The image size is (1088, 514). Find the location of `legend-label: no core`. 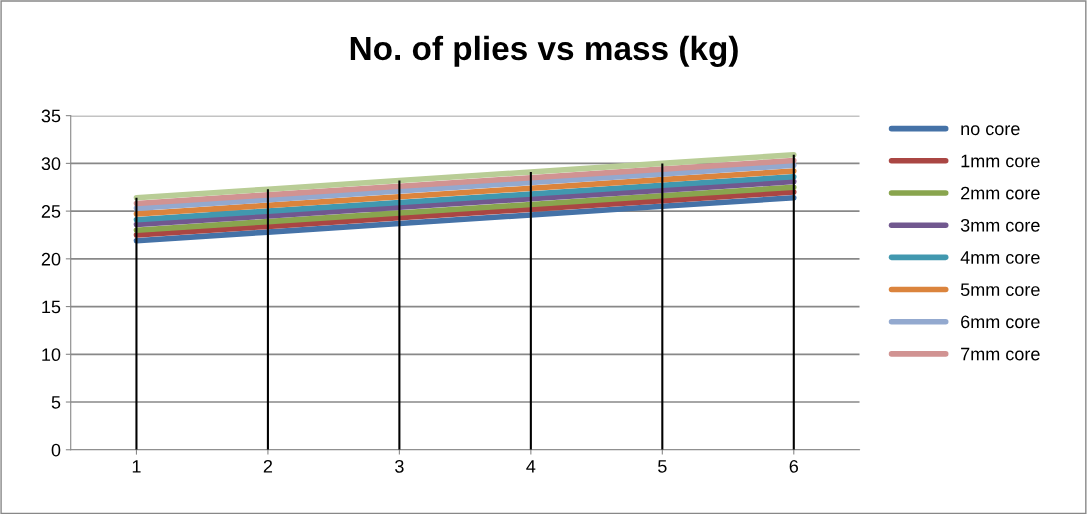

legend-label: no core is located at coordinates (990, 130).